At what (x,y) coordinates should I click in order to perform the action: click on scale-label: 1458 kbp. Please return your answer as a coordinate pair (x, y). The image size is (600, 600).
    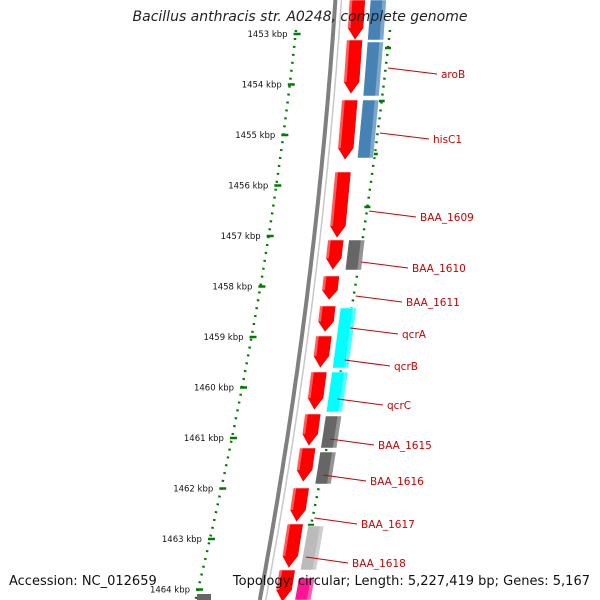
    Looking at the image, I should click on (232, 288).